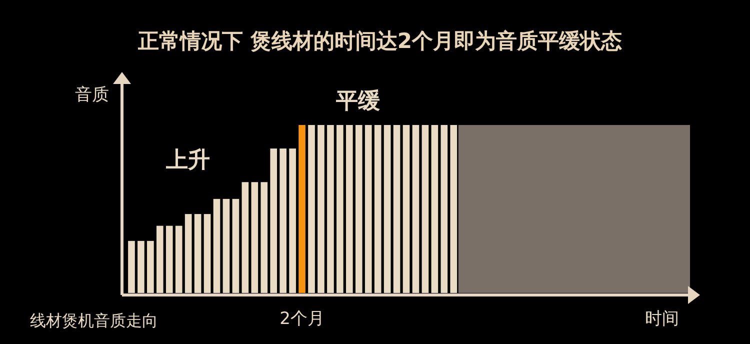 The height and width of the screenshot is (344, 750). I want to click on annotation: 上升, so click(187, 160).